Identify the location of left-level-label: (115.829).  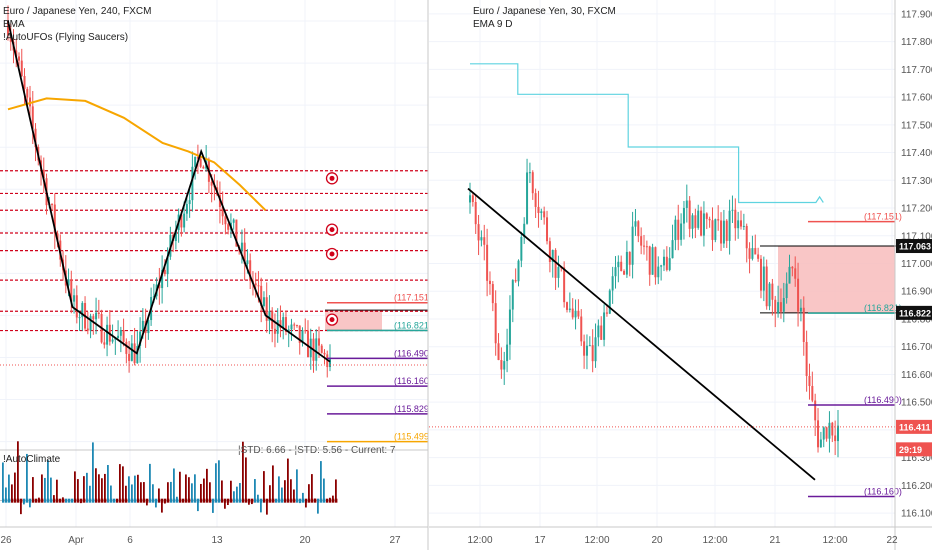
(413, 409).